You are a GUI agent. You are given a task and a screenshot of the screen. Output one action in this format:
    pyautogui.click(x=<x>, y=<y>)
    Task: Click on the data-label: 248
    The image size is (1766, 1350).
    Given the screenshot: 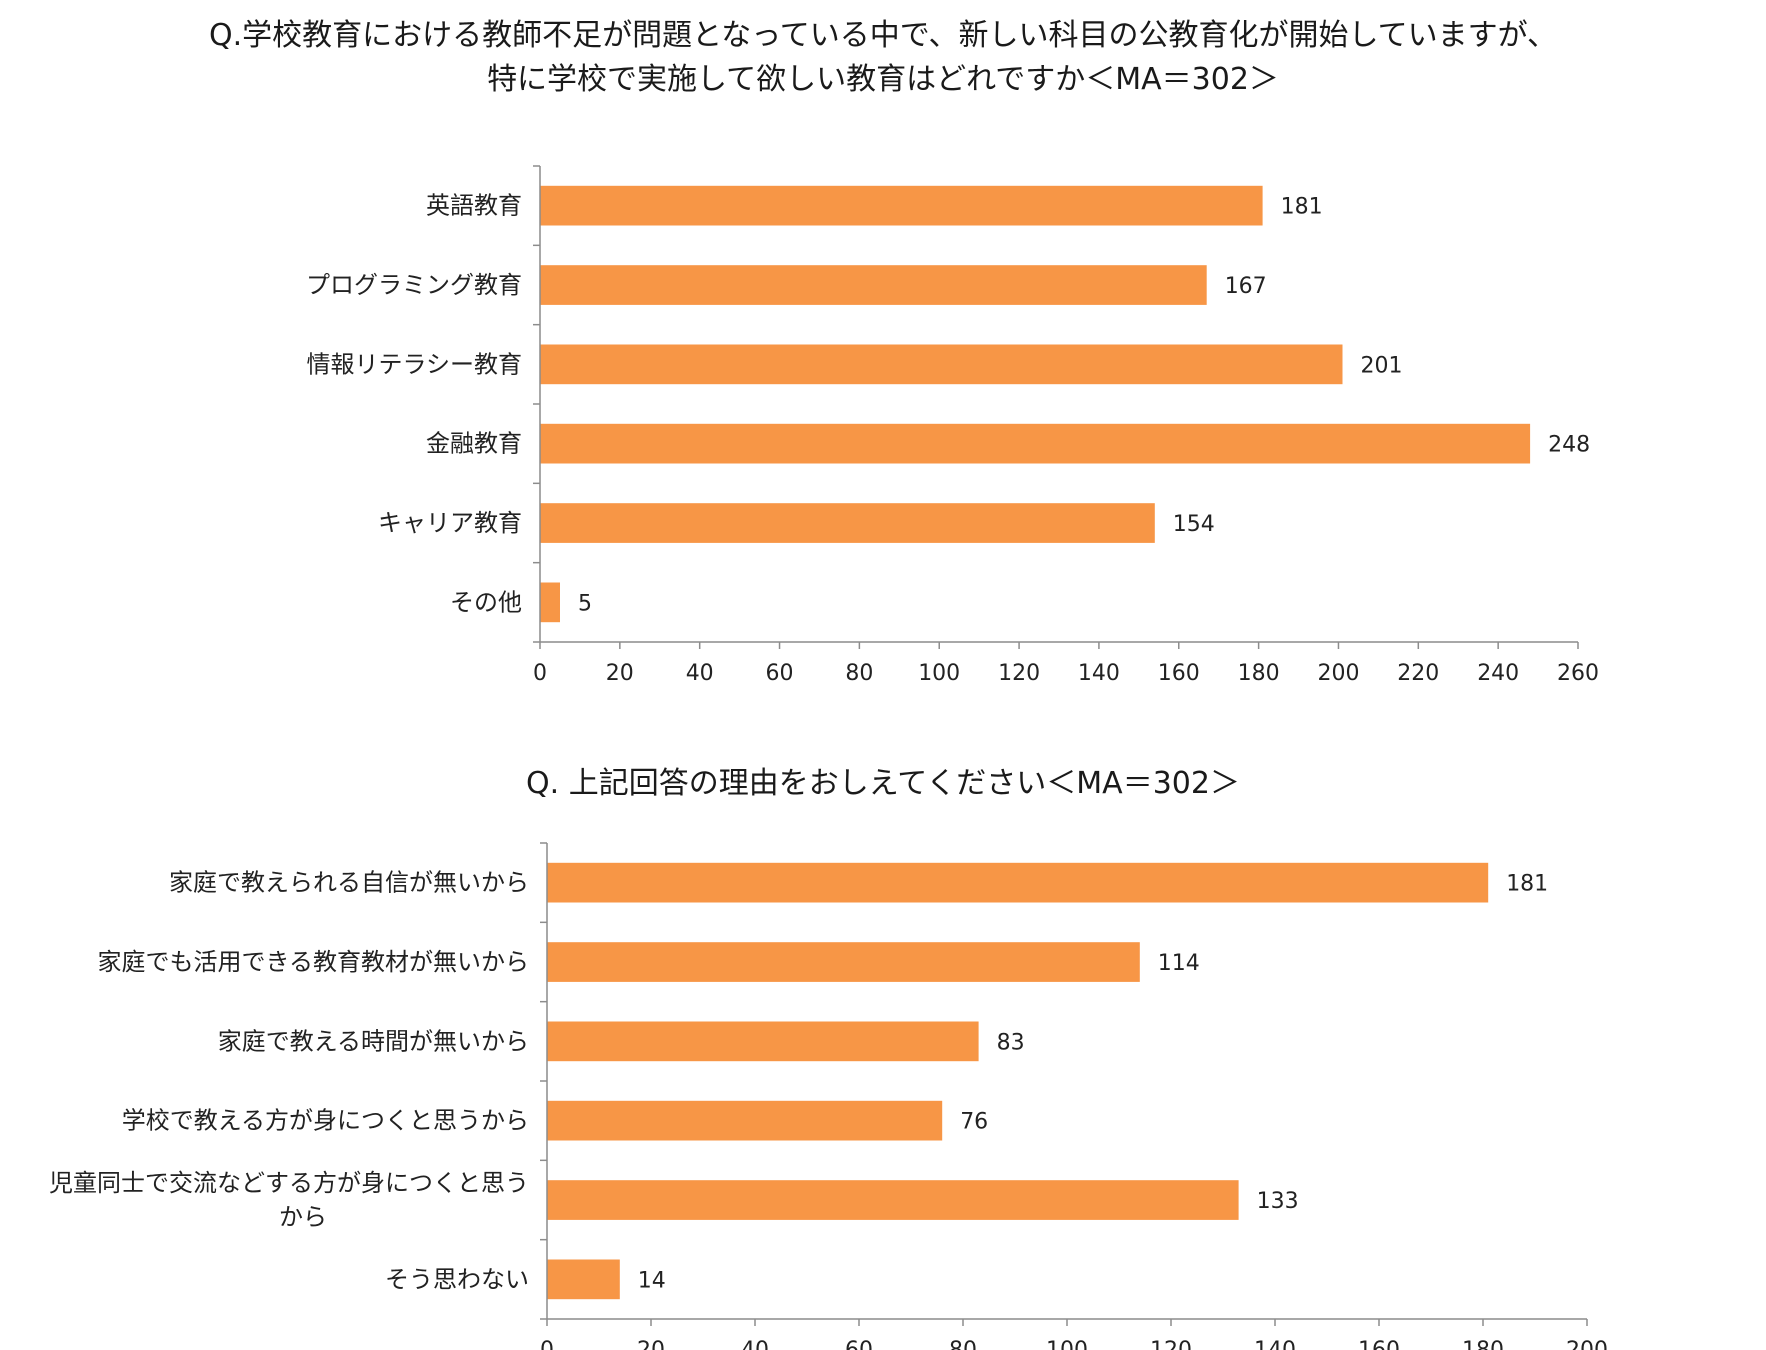 What is the action you would take?
    pyautogui.click(x=1569, y=445)
    